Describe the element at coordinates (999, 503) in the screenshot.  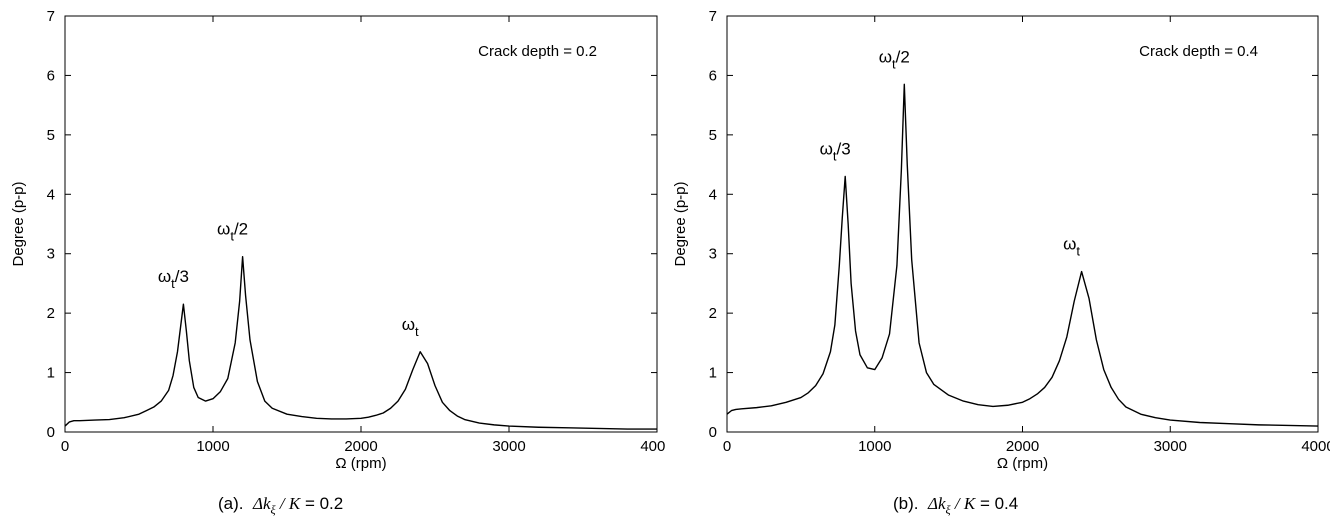
I see `caption-value: = 0.4` at that location.